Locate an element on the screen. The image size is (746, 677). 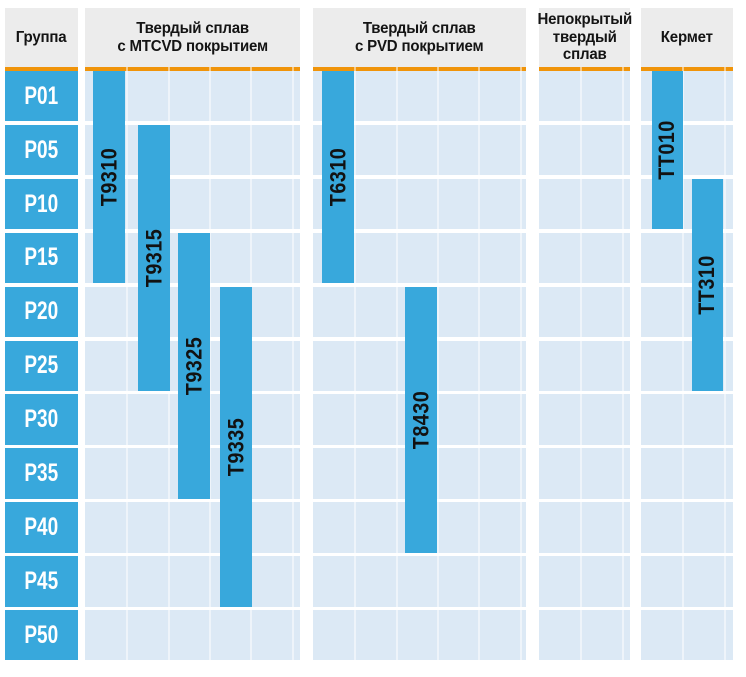
column-header-group: Группа is located at coordinates (41, 37).